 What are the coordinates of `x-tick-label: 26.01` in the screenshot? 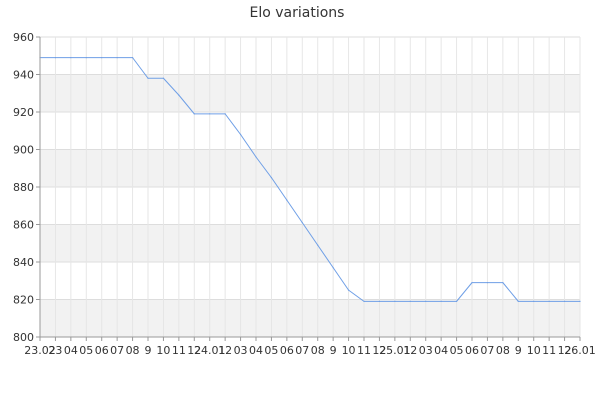 It's located at (580, 350).